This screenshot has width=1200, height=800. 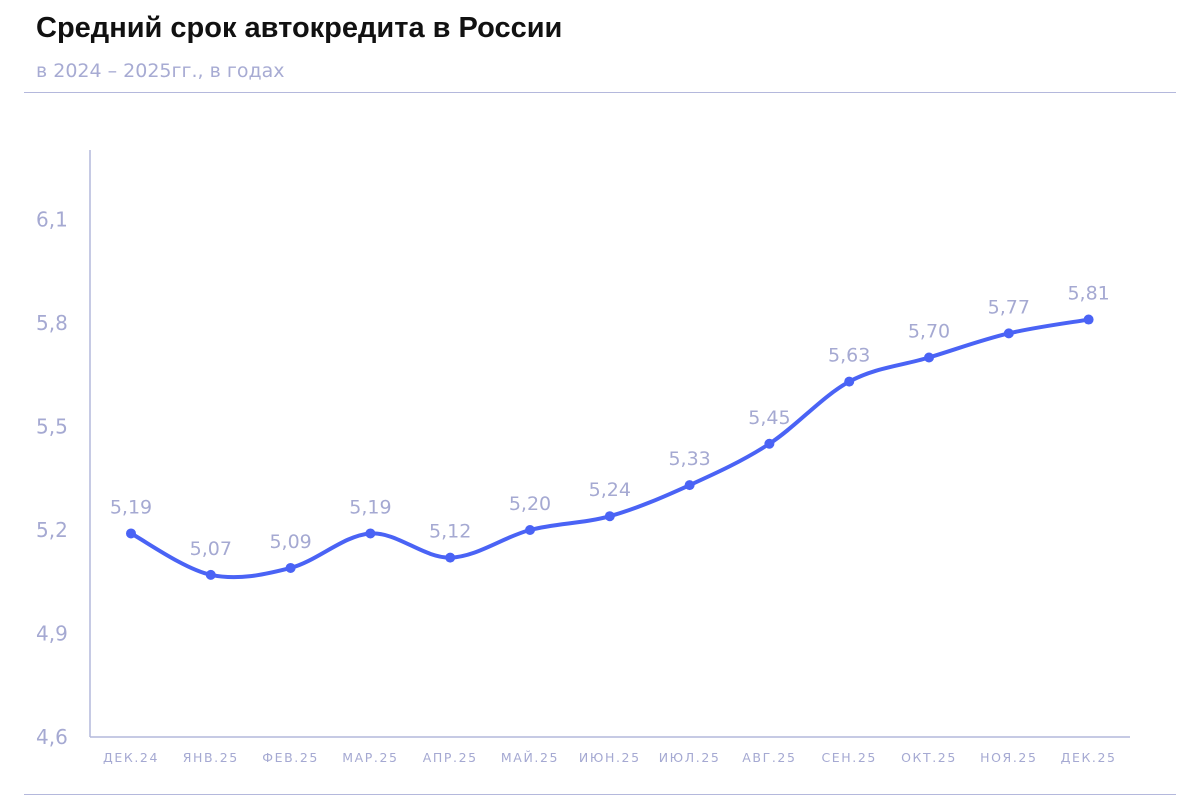 What do you see at coordinates (290, 757) in the screenshot?
I see `x-tick-label: ФЕВ.25` at bounding box center [290, 757].